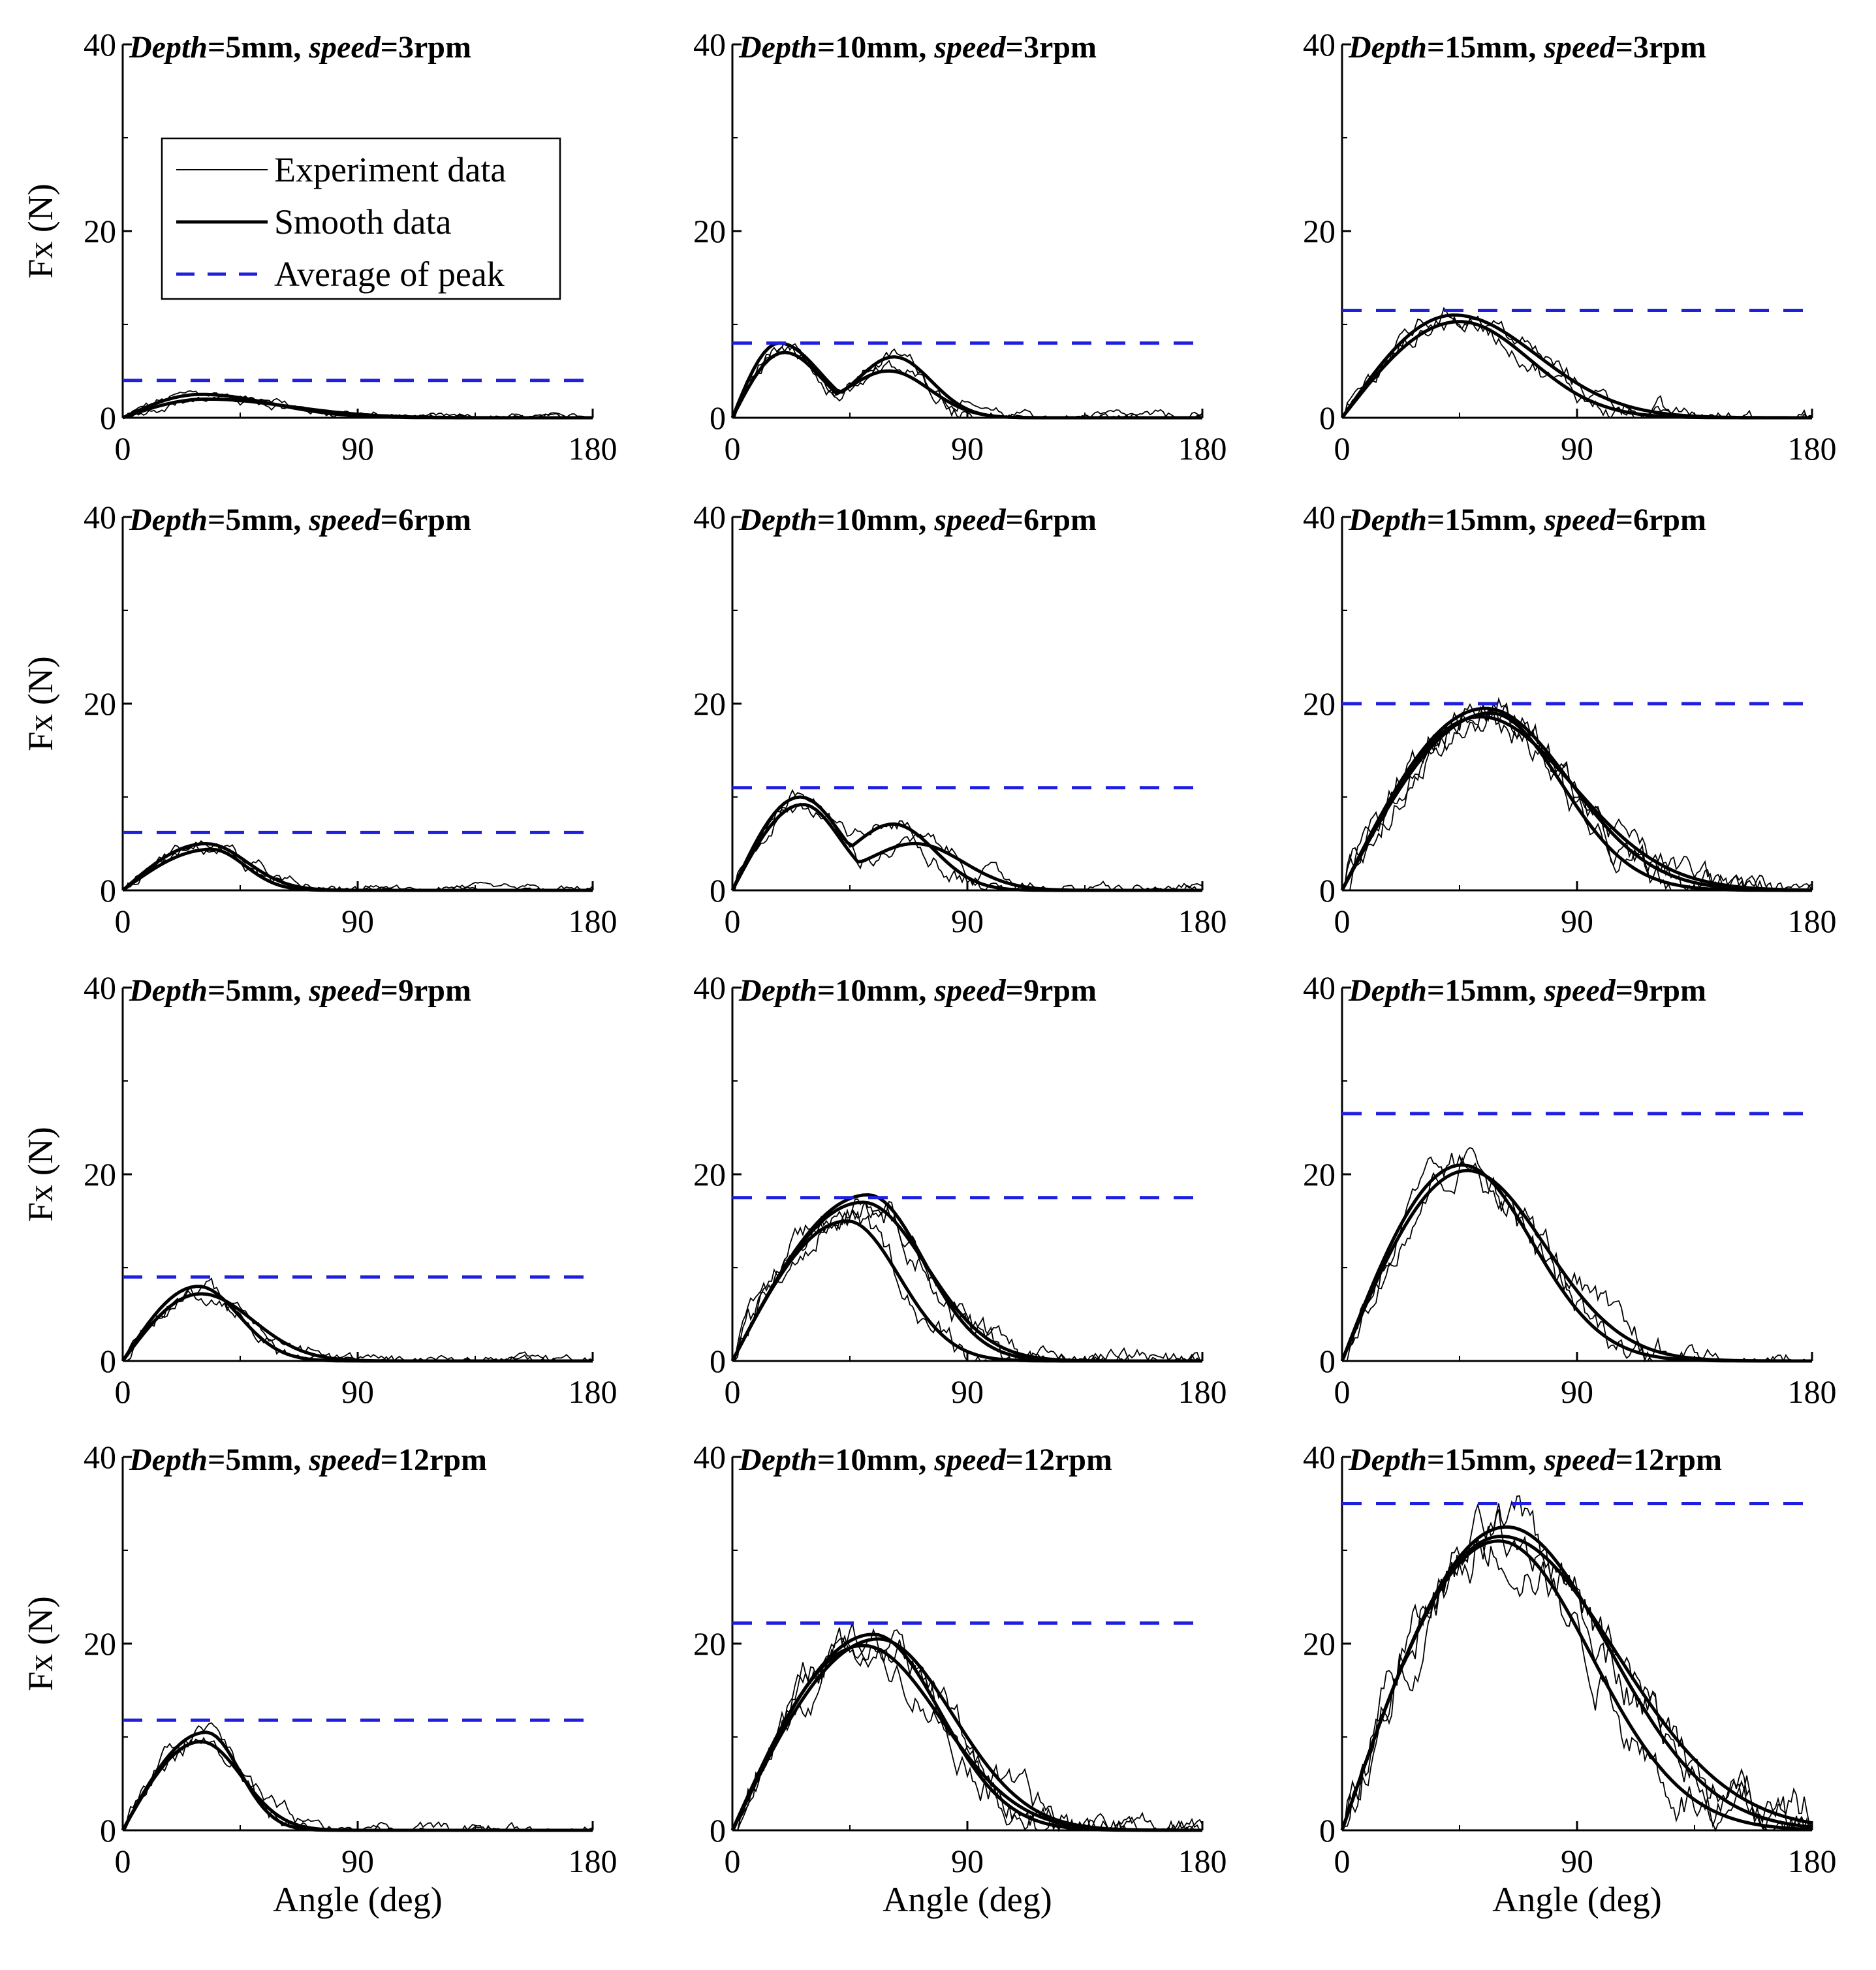  I want to click on panel-title: Depth=15mm, speed=9rpm, so click(1527, 990).